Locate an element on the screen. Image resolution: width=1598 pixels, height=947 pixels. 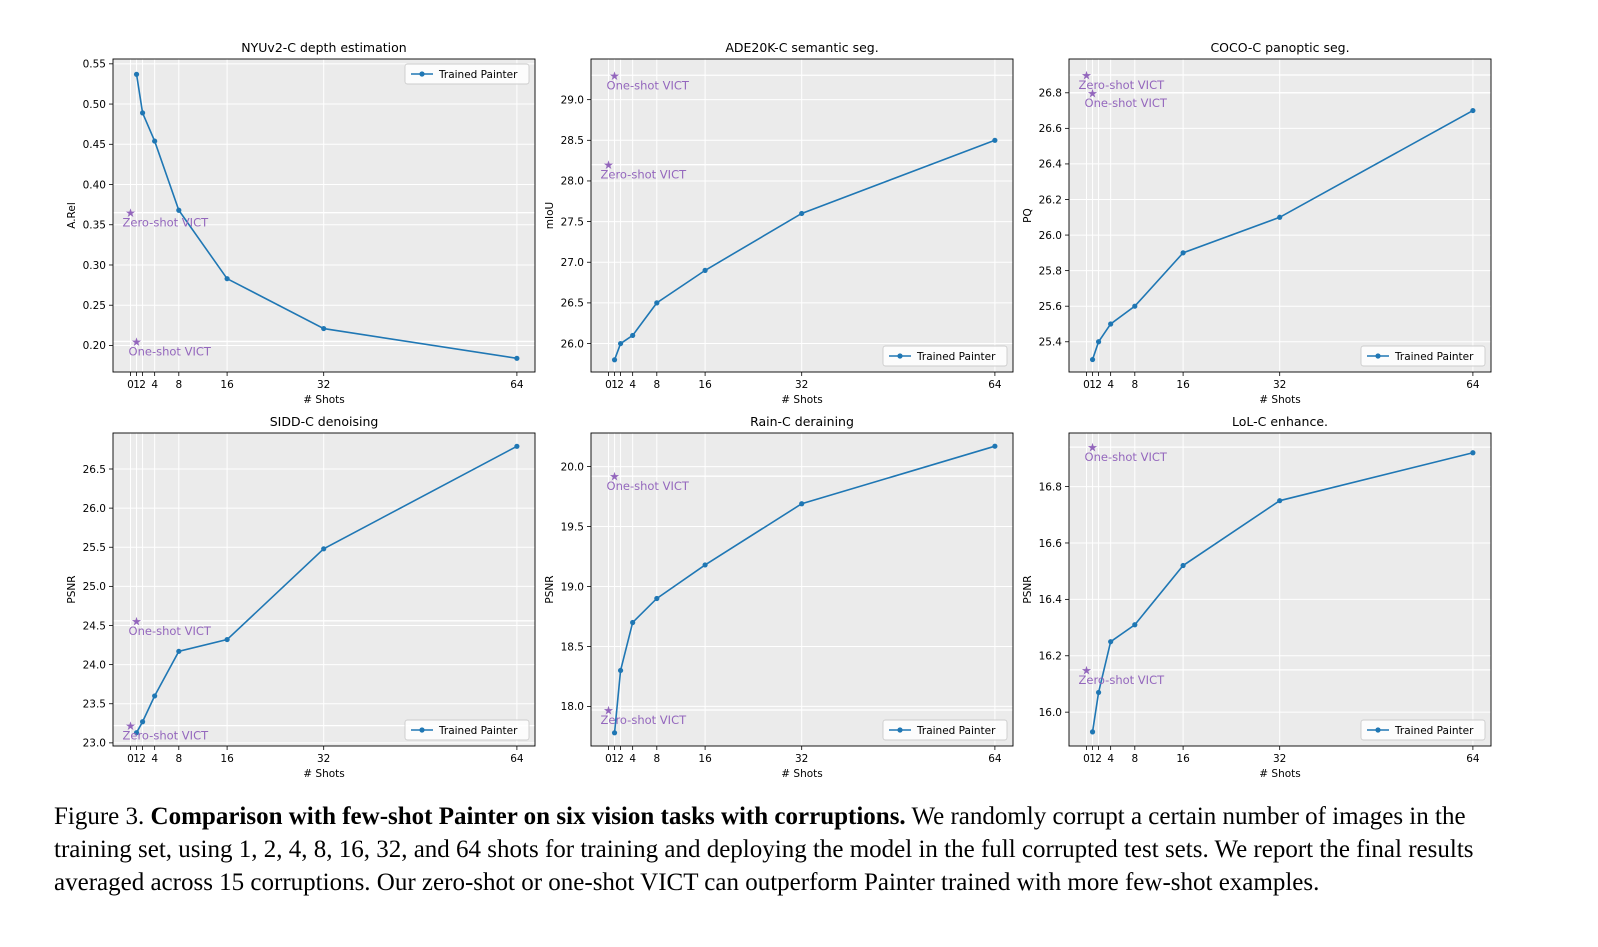
chart-title: Rain-C deraining is located at coordinates (802, 421).